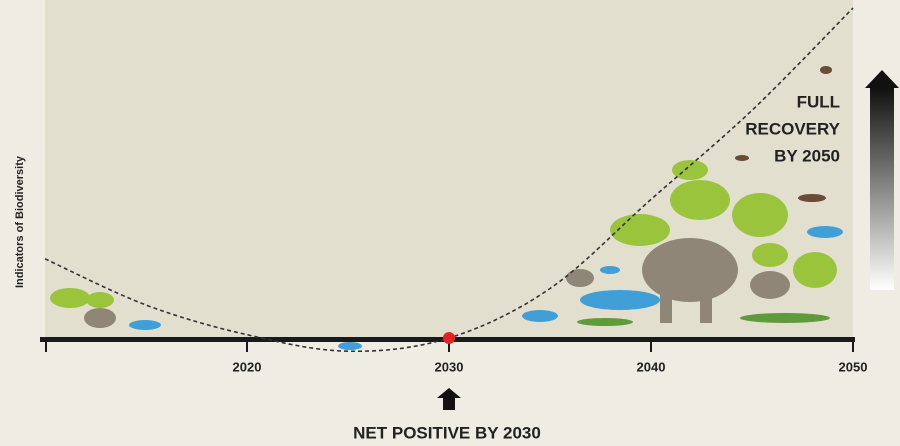  I want to click on scale-arrow-head, so click(882, 79).